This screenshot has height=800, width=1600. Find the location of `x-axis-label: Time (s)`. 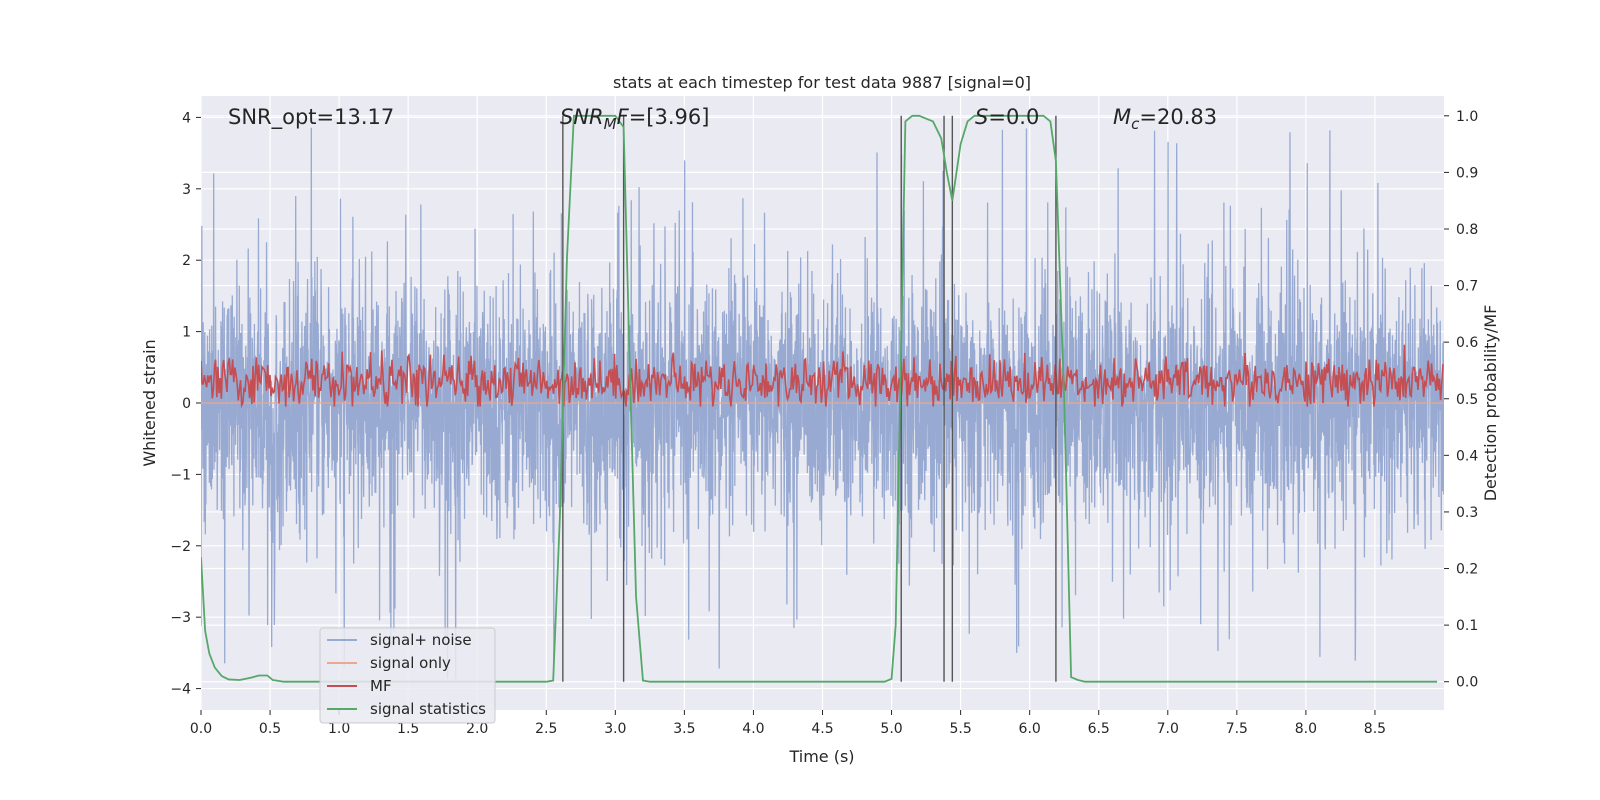

x-axis-label: Time (s) is located at coordinates (821, 756).